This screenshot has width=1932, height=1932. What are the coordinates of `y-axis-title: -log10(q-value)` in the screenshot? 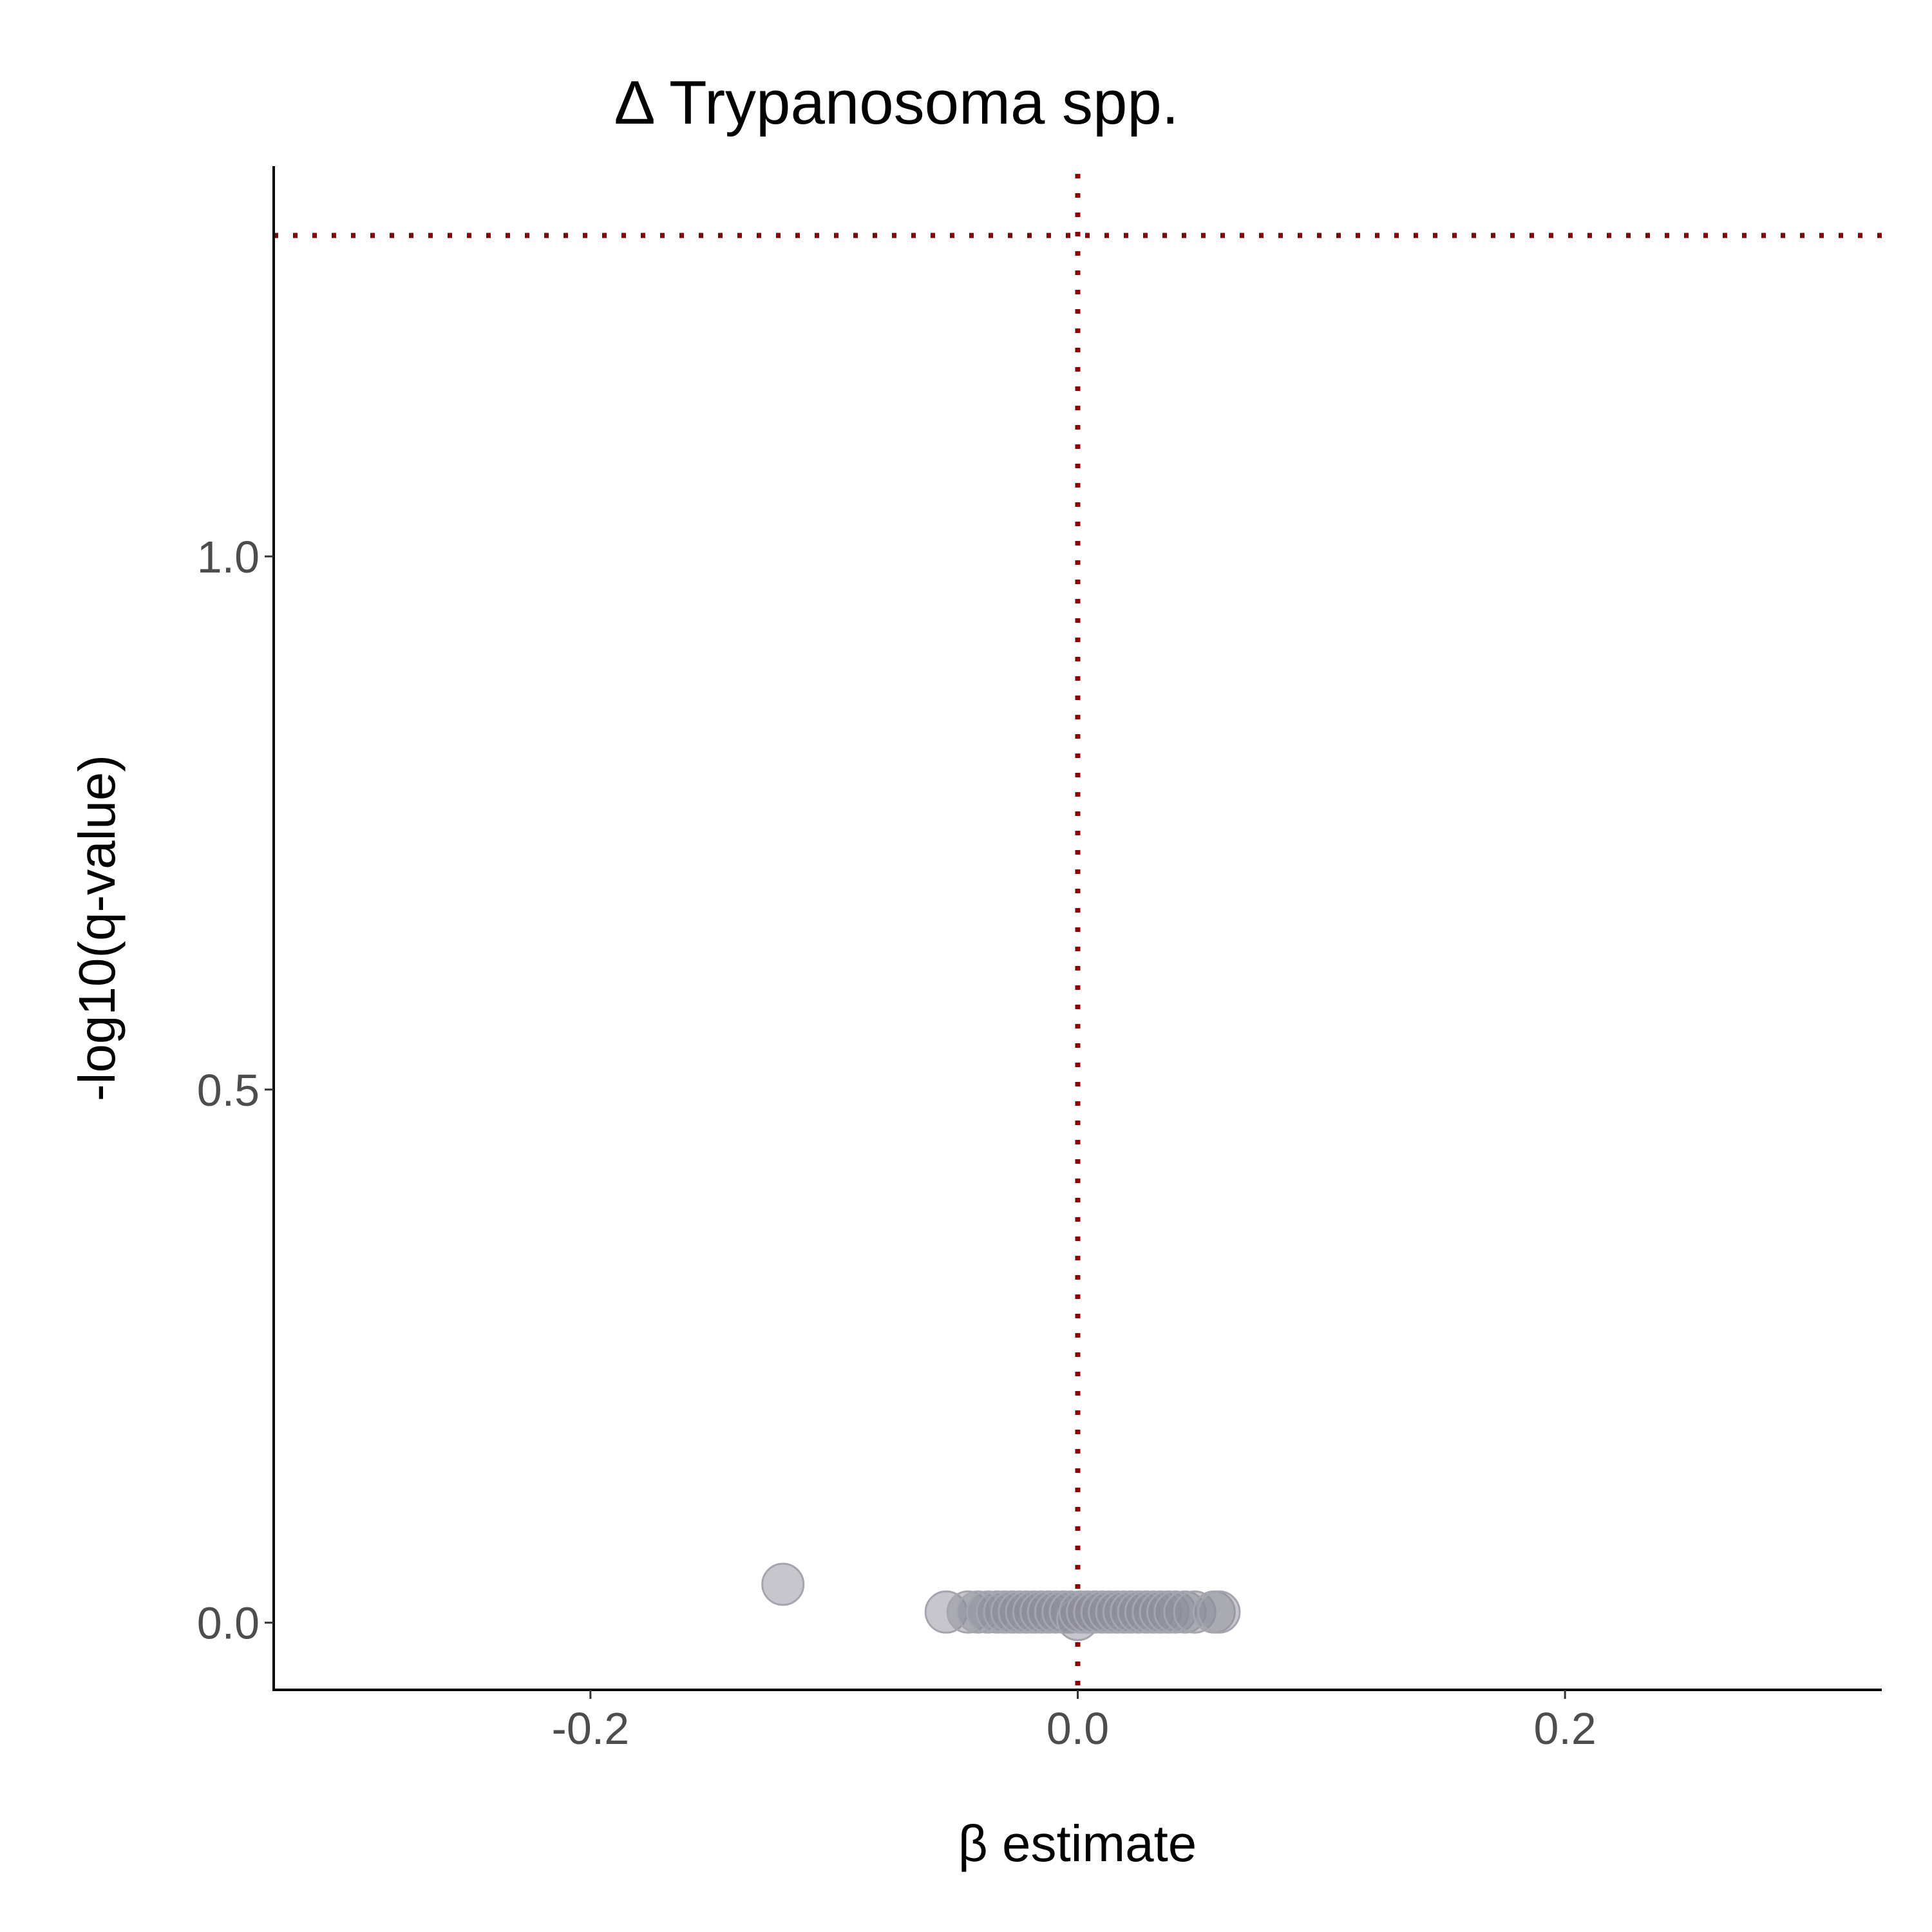 It's located at (97, 928).